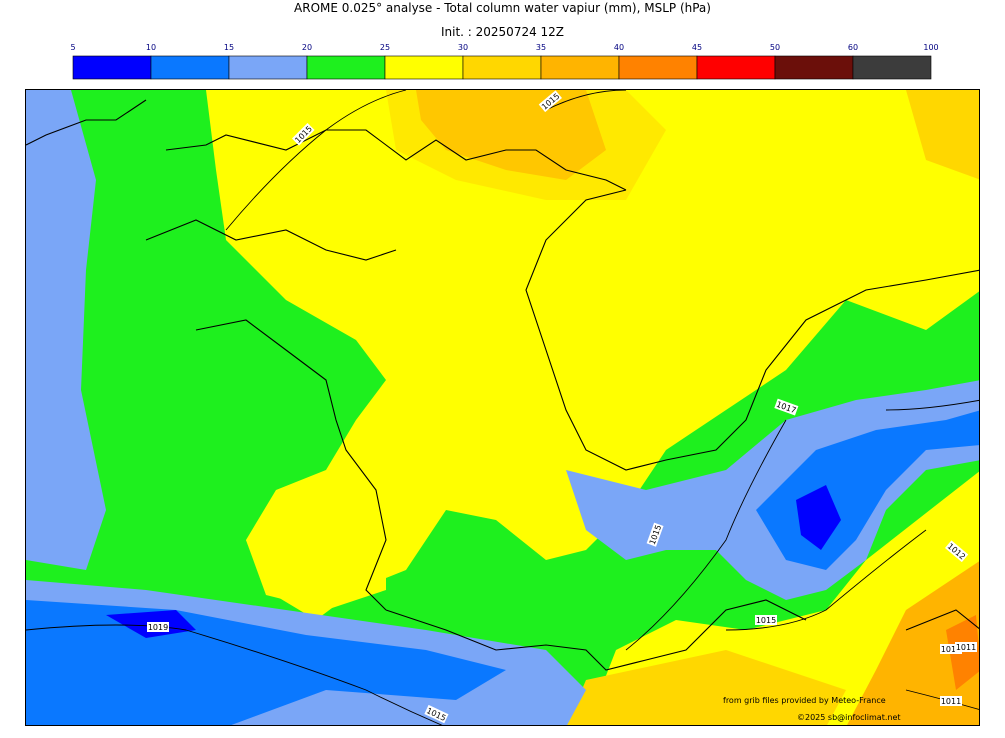 The width and height of the screenshot is (1005, 738). I want to click on yellow-southwest, so click(316, 560).